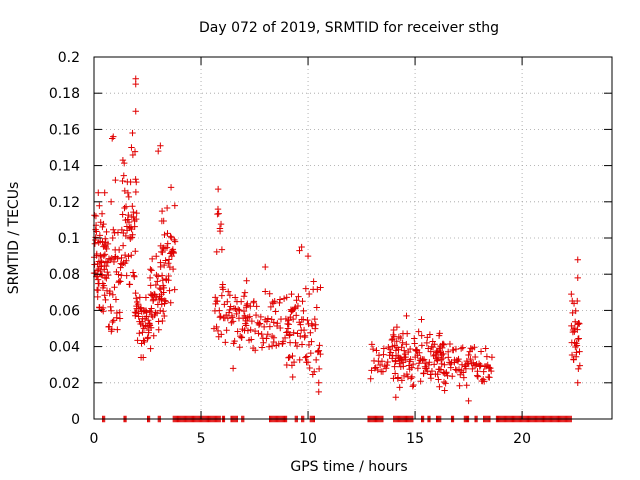 The height and width of the screenshot is (480, 640). I want to click on y-tick-label: 0, so click(75, 420).